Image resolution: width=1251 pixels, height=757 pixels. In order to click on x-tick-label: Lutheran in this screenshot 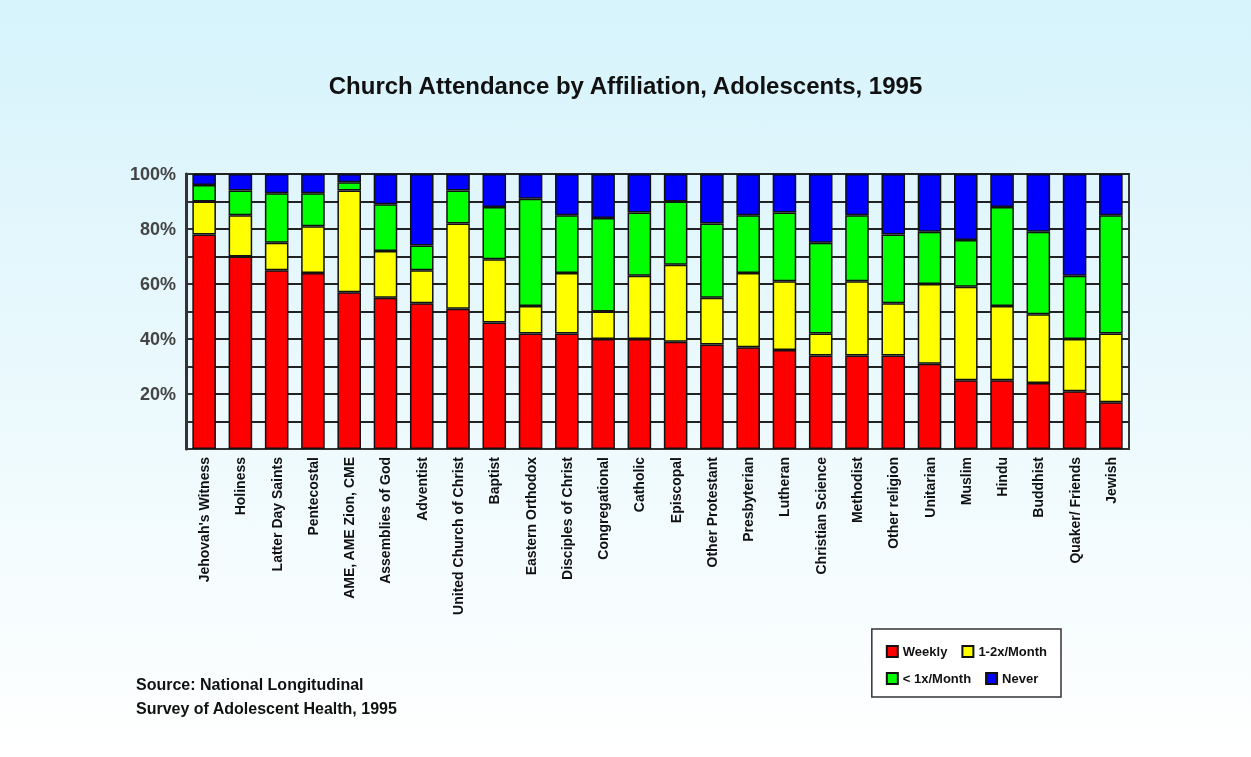, I will do `click(784, 487)`.